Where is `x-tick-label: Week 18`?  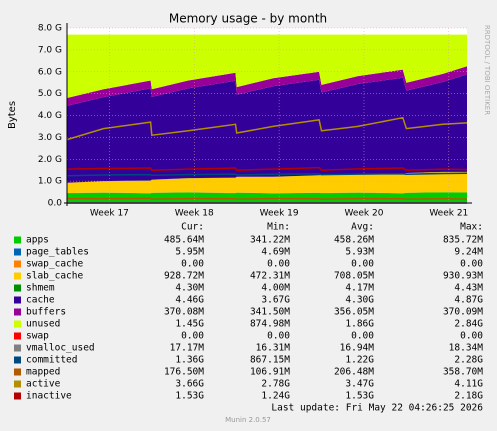
x-tick-label: Week 18 is located at coordinates (194, 214).